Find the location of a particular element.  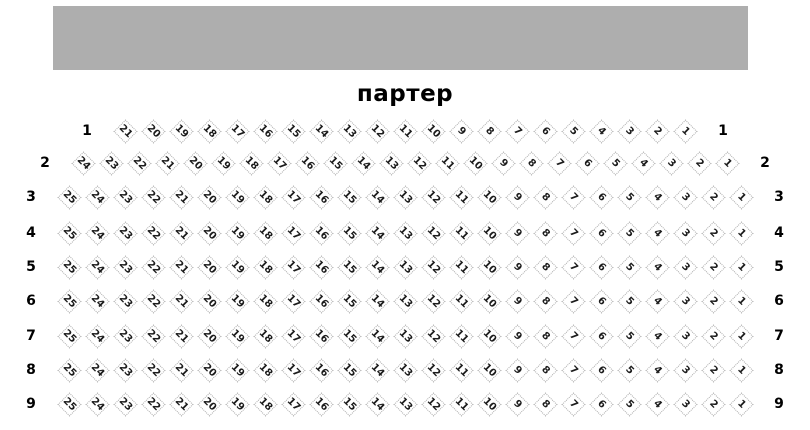

seat: 13 is located at coordinates (405, 404).